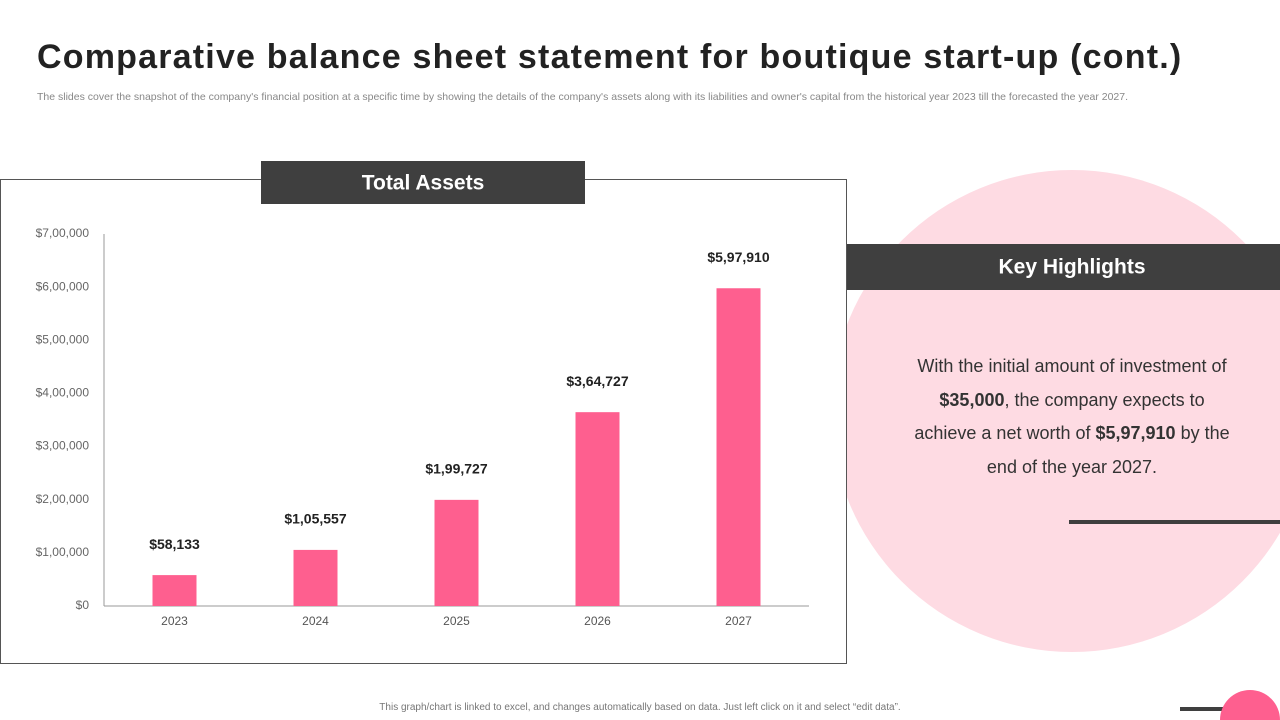  I want to click on value-label: $3,64,727, so click(597, 381).